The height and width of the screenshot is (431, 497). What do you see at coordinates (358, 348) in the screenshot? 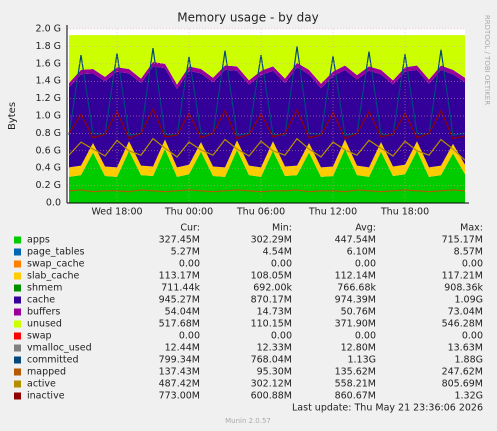
I see `legend-stat: 12.80M` at bounding box center [358, 348].